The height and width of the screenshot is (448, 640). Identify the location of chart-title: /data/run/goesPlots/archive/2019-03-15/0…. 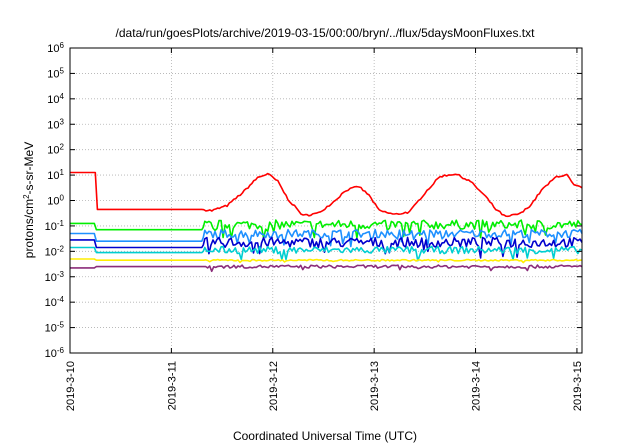
(326, 33).